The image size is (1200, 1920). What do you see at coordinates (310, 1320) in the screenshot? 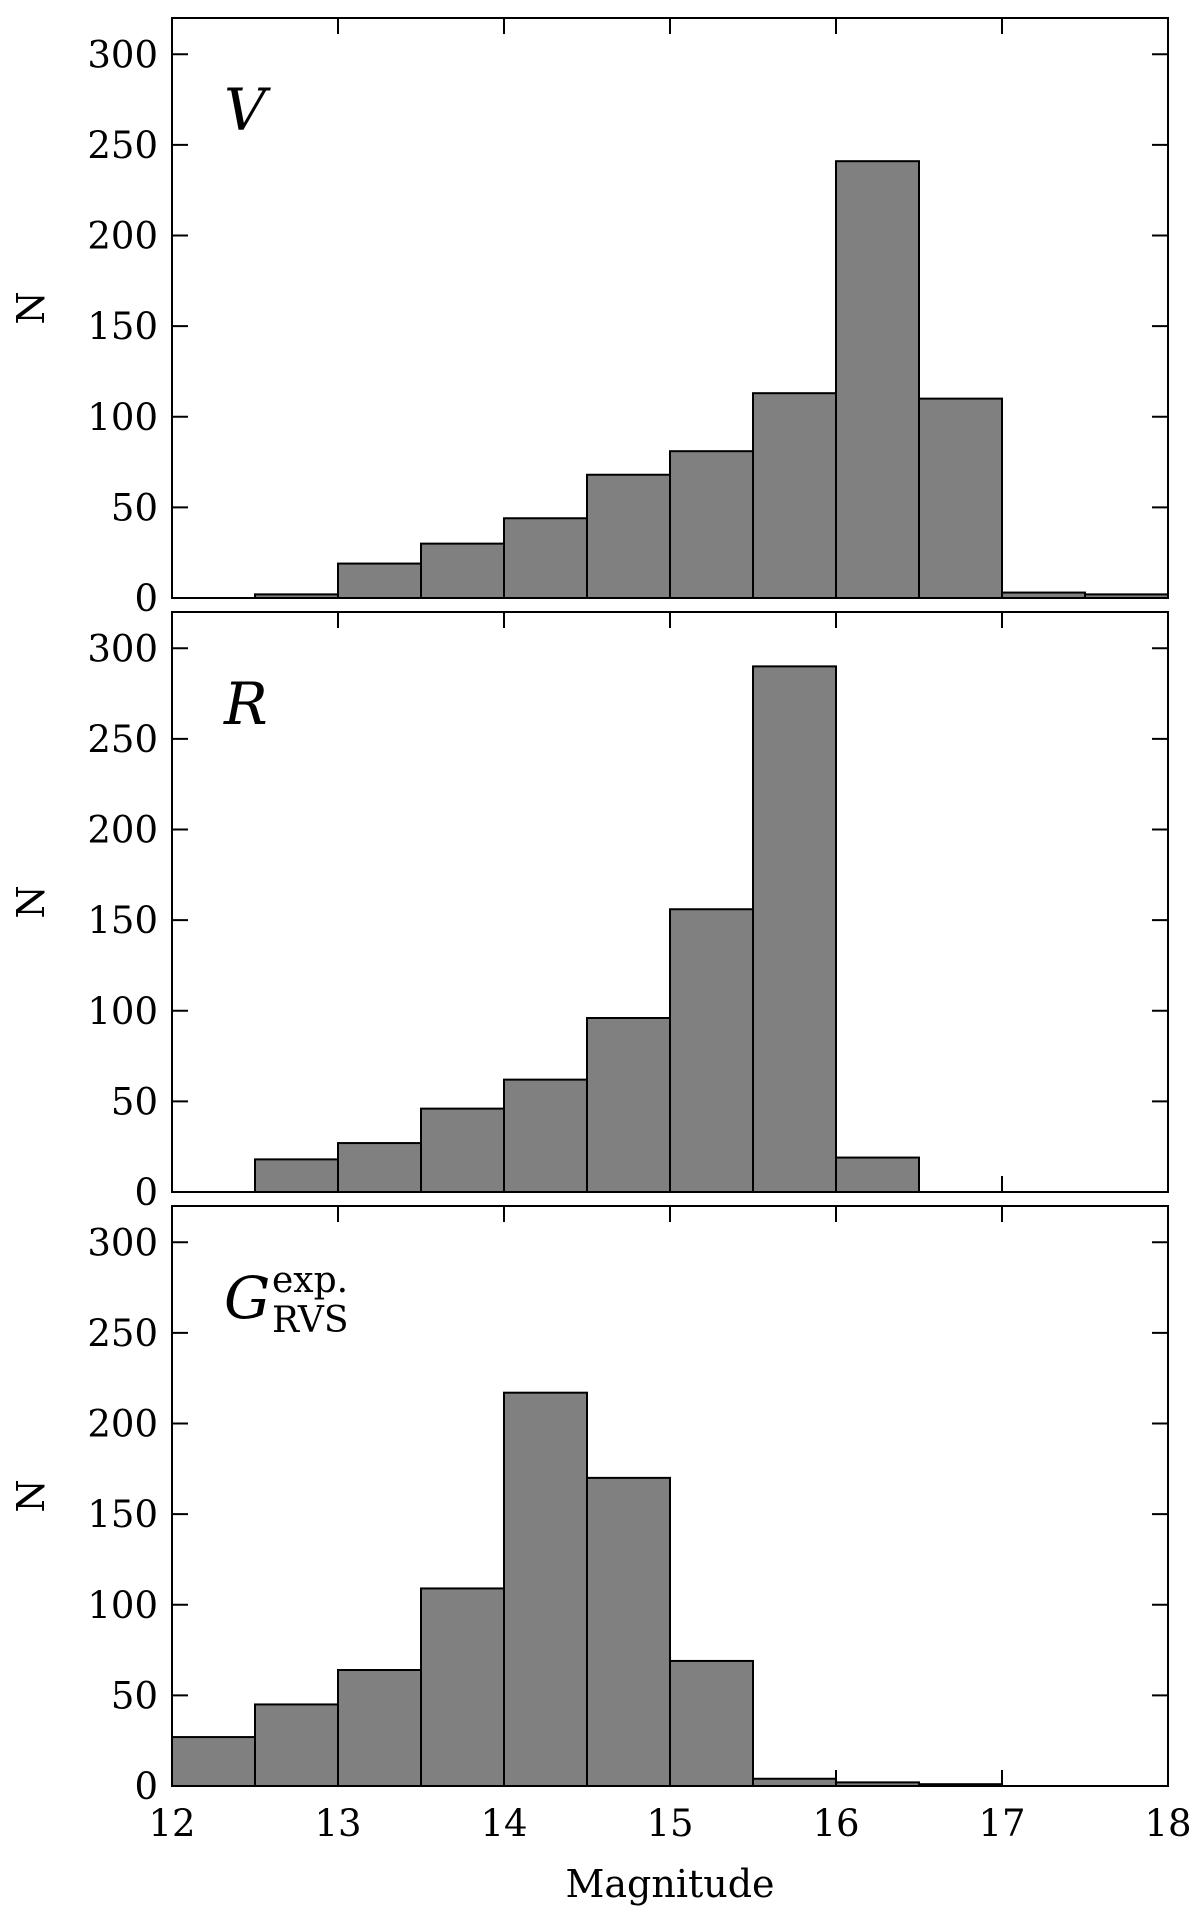
I see `panel-label-subscript: RVS` at bounding box center [310, 1320].